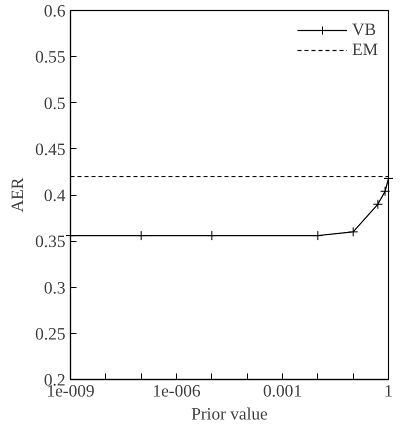 The width and height of the screenshot is (402, 428). I want to click on x-tick-label: 1, so click(388, 391).